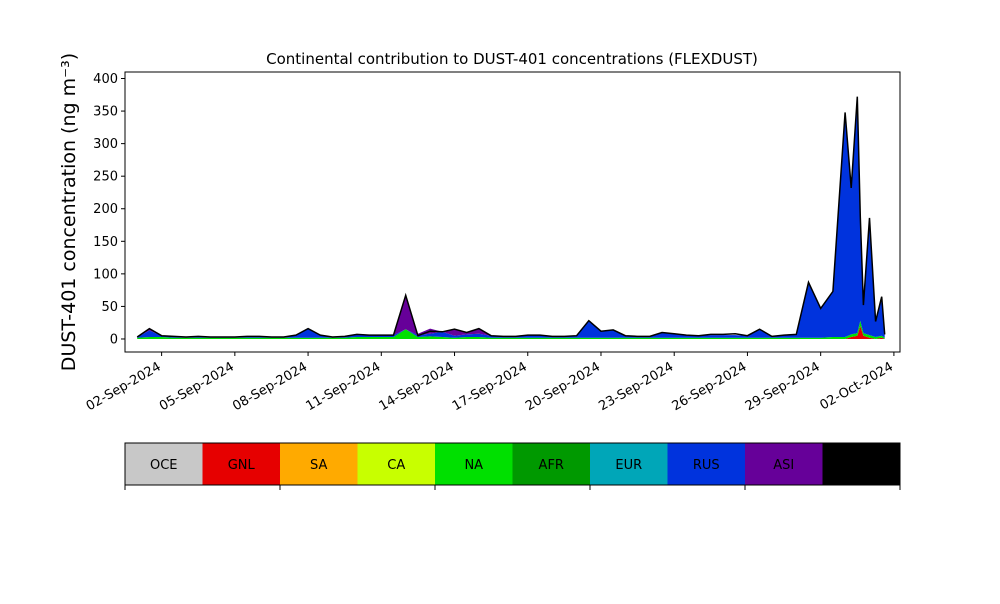 This screenshot has height=604, width=1000. I want to click on x-tick-label: 05-Sep-2024, so click(197, 386).